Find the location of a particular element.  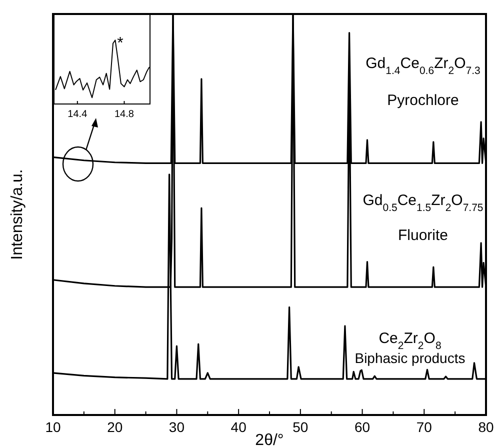

x-tick-label: 40 is located at coordinates (238, 427).